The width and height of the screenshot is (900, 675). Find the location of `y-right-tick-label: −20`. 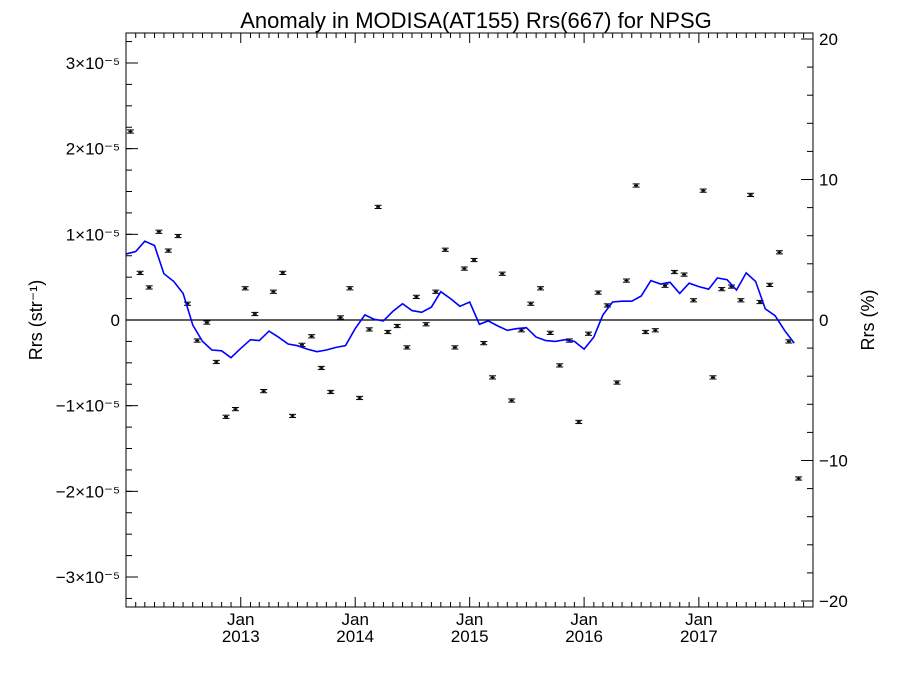

y-right-tick-label: −20 is located at coordinates (833, 601).